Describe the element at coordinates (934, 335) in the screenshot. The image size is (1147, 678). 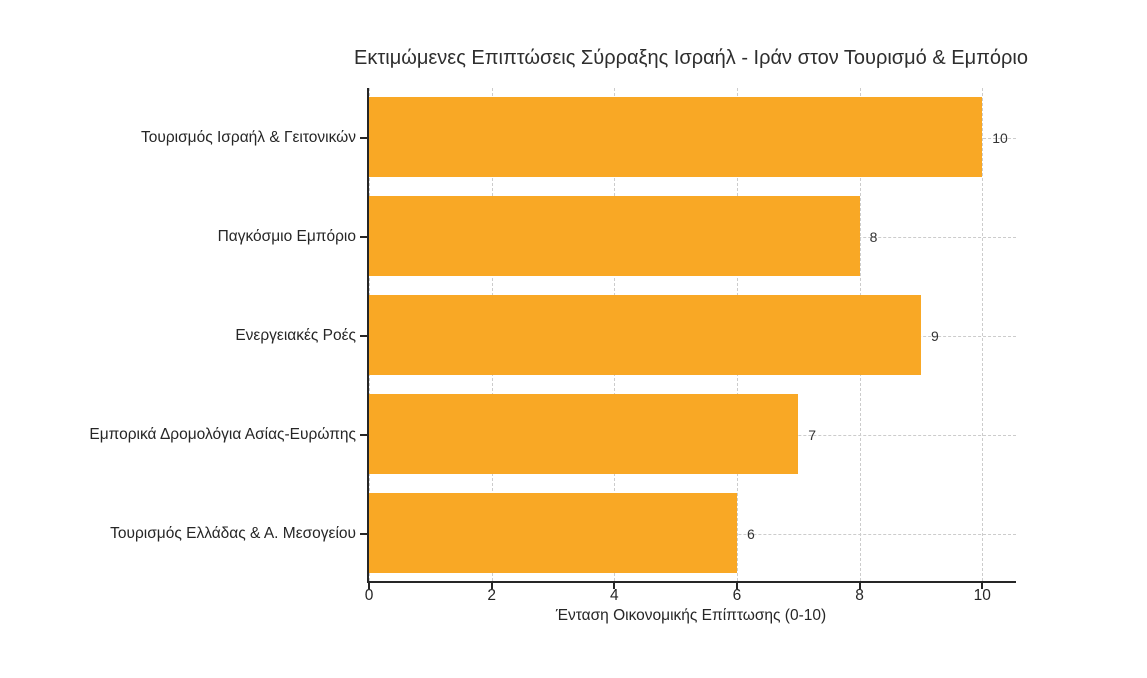
I see `bar-value-label: 9` at that location.